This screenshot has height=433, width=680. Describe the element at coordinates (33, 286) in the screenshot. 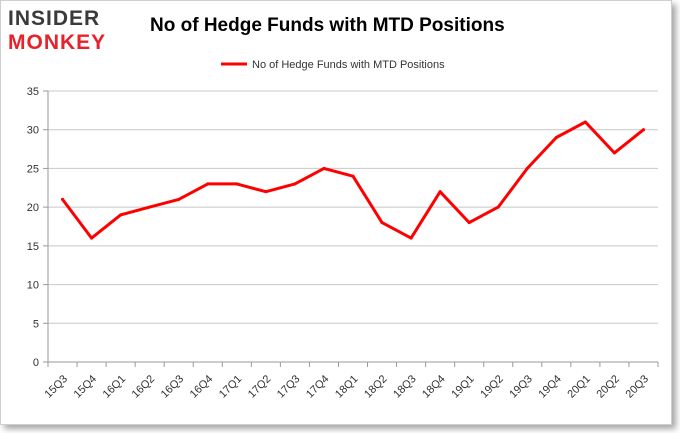

I see `y-tick-label: 10` at that location.